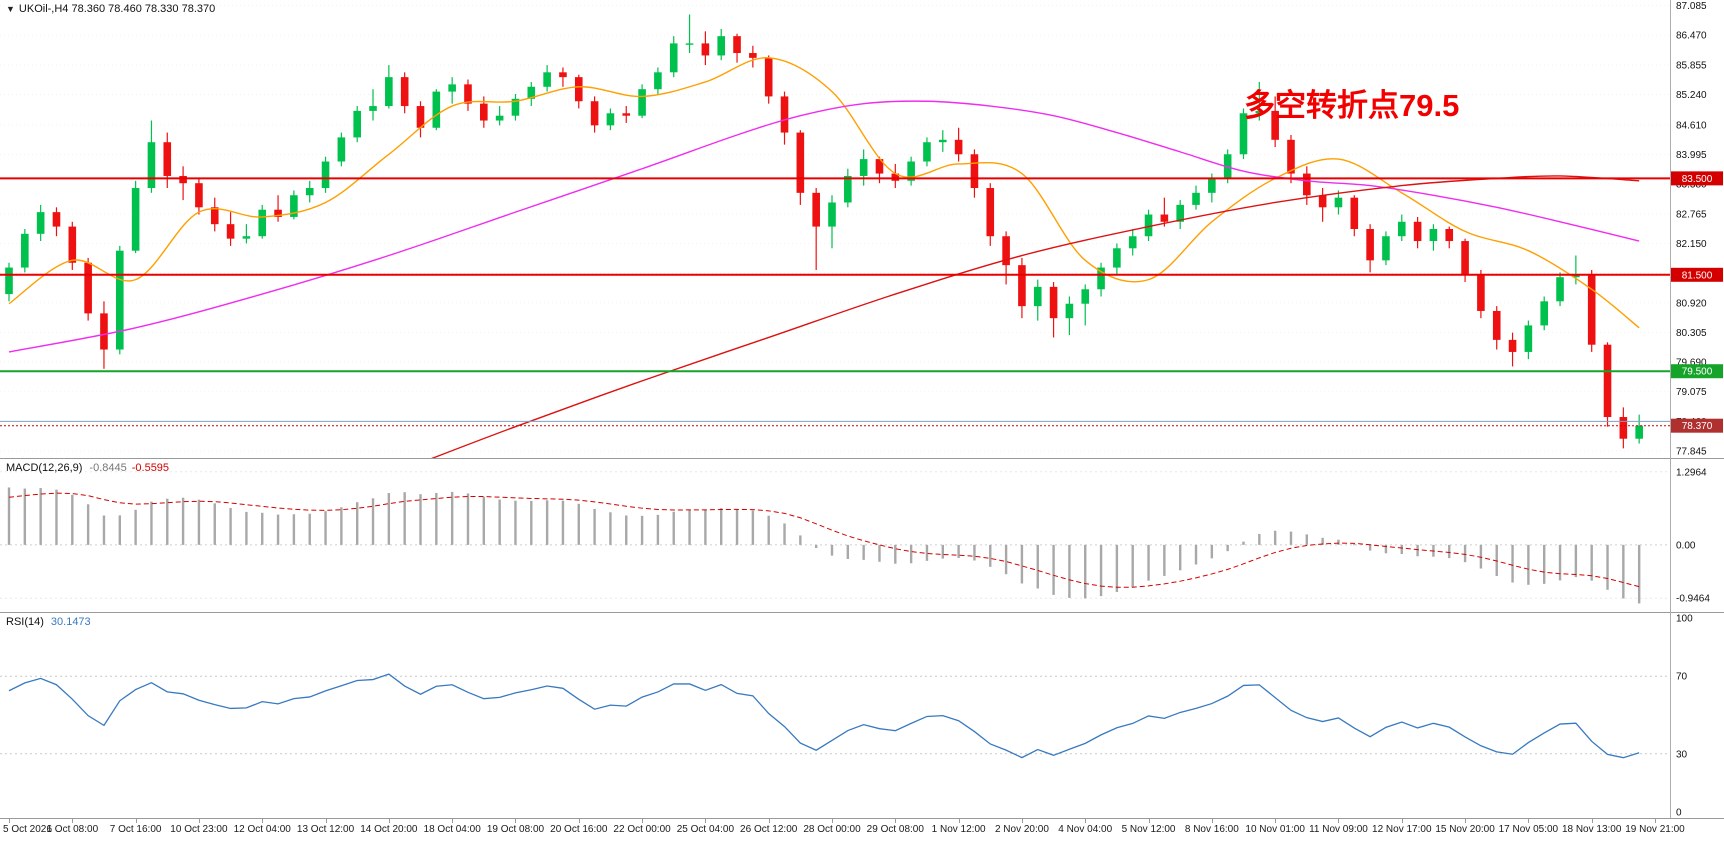 Image resolution: width=1724 pixels, height=841 pixels. What do you see at coordinates (262, 829) in the screenshot?
I see `time-label: 12 Oct 04:00` at bounding box center [262, 829].